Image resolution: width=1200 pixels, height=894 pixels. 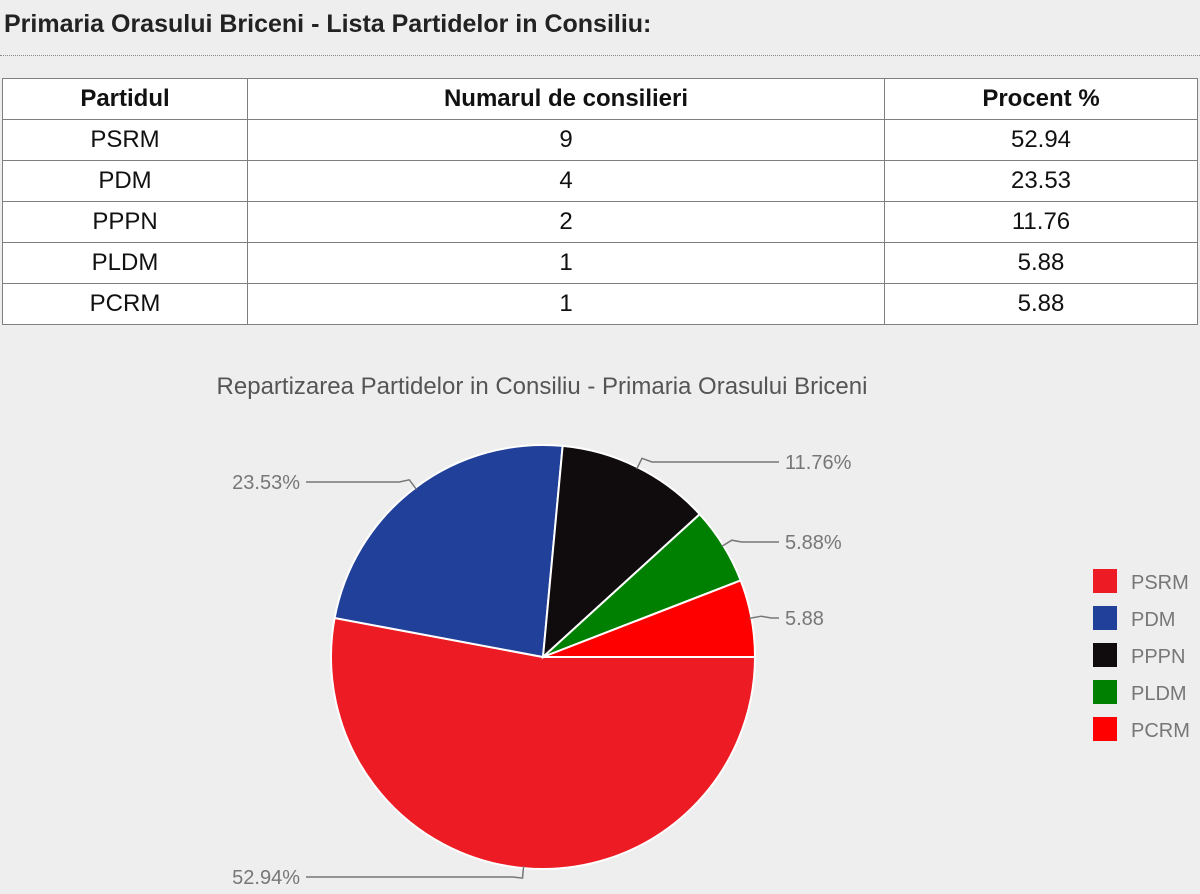 What do you see at coordinates (707, 463) in the screenshot?
I see `leader-line-pppn` at bounding box center [707, 463].